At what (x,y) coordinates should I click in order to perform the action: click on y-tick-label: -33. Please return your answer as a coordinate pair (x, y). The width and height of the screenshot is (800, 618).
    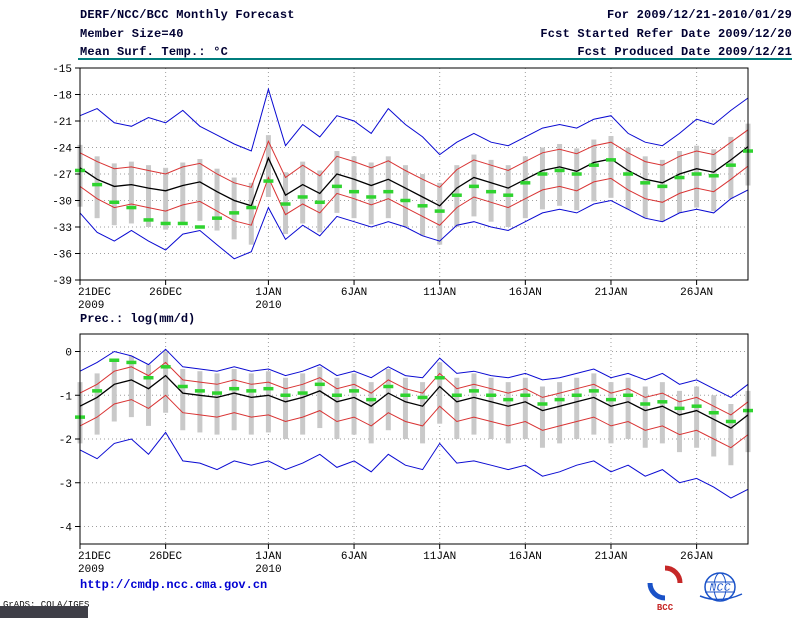
    Looking at the image, I should click on (62, 229).